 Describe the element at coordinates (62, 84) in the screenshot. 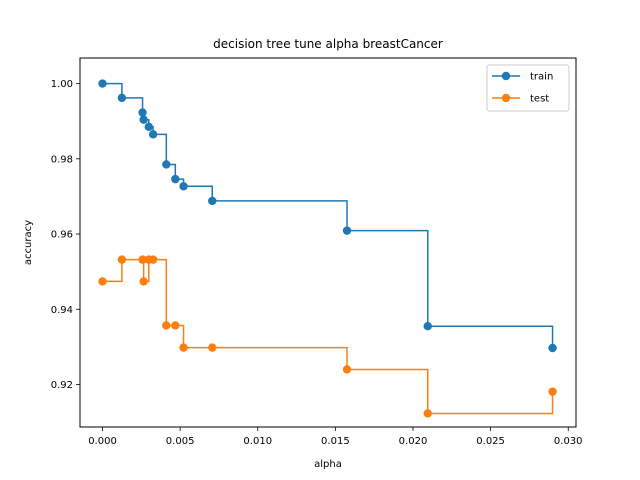

I see `y-tick-label: 1.00` at that location.